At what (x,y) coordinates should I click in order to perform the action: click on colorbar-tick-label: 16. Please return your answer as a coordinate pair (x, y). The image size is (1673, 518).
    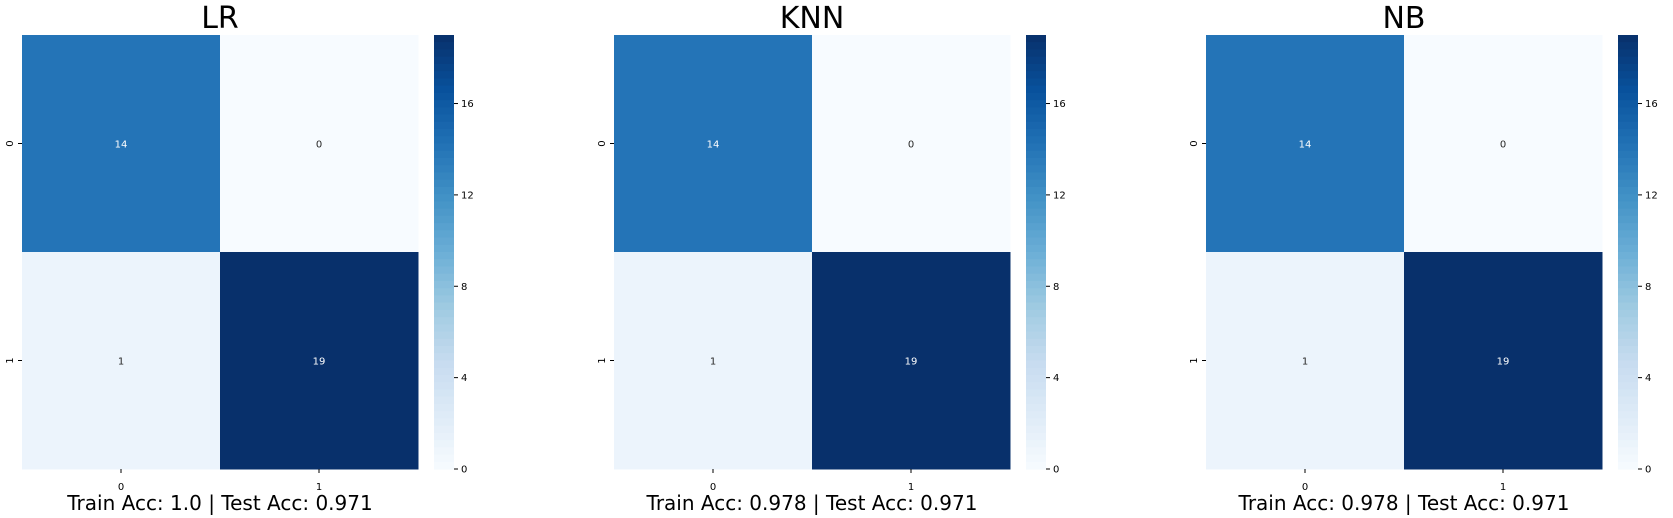
    Looking at the image, I should click on (1059, 104).